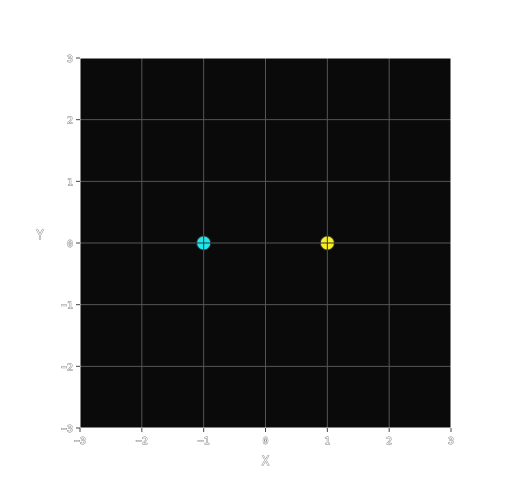 The image size is (517, 480). I want to click on y-tick-label: −2, so click(67, 367).